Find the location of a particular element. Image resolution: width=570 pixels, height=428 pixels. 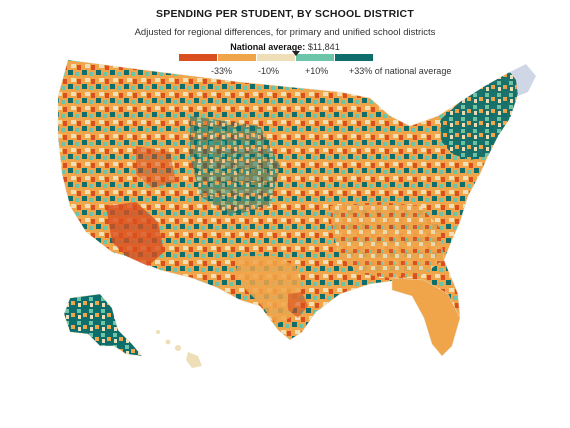

plains-region is located at coordinates (235, 166).